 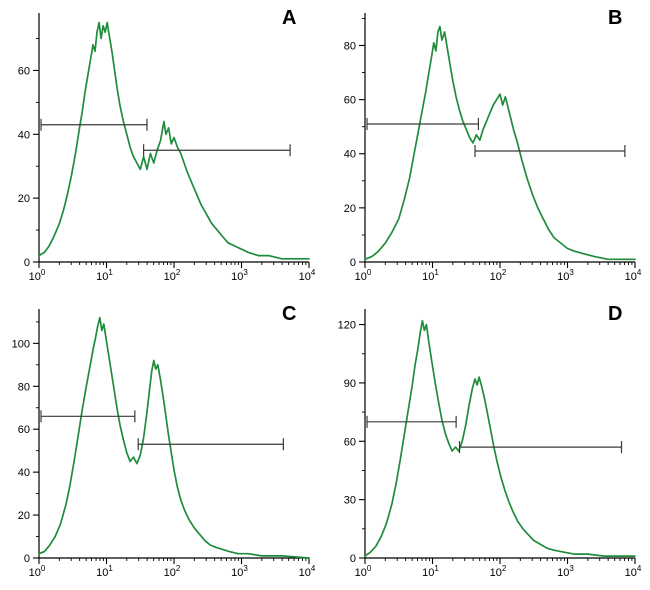 I want to click on panel-label-b: B, so click(x=615, y=18).